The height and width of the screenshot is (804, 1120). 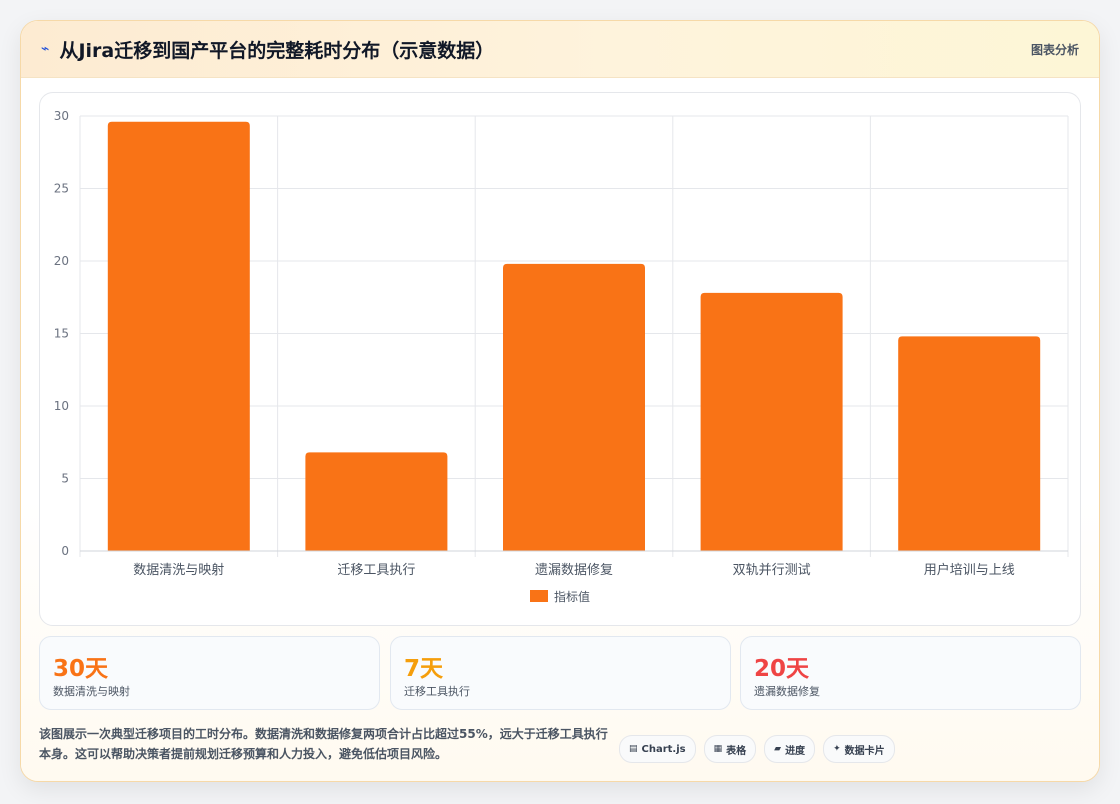 What do you see at coordinates (560, 49) in the screenshot?
I see `card-header: ⌁ 从Jira迁移到国产平台的完整耗时分布（示意数据） 图表分析` at bounding box center [560, 49].